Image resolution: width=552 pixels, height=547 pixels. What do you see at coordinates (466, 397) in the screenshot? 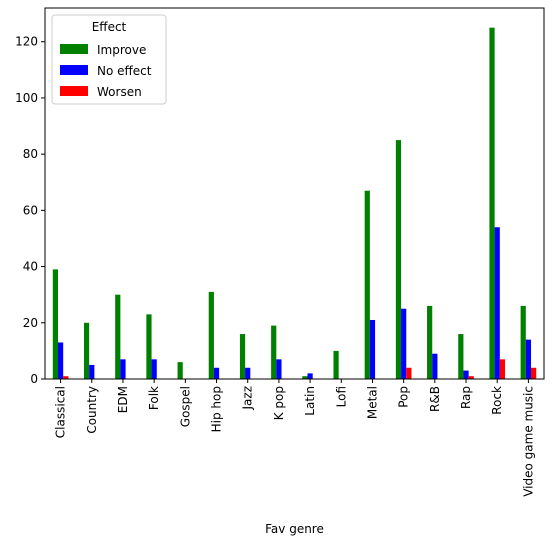
I see `x-tick-label: Rap` at bounding box center [466, 397].